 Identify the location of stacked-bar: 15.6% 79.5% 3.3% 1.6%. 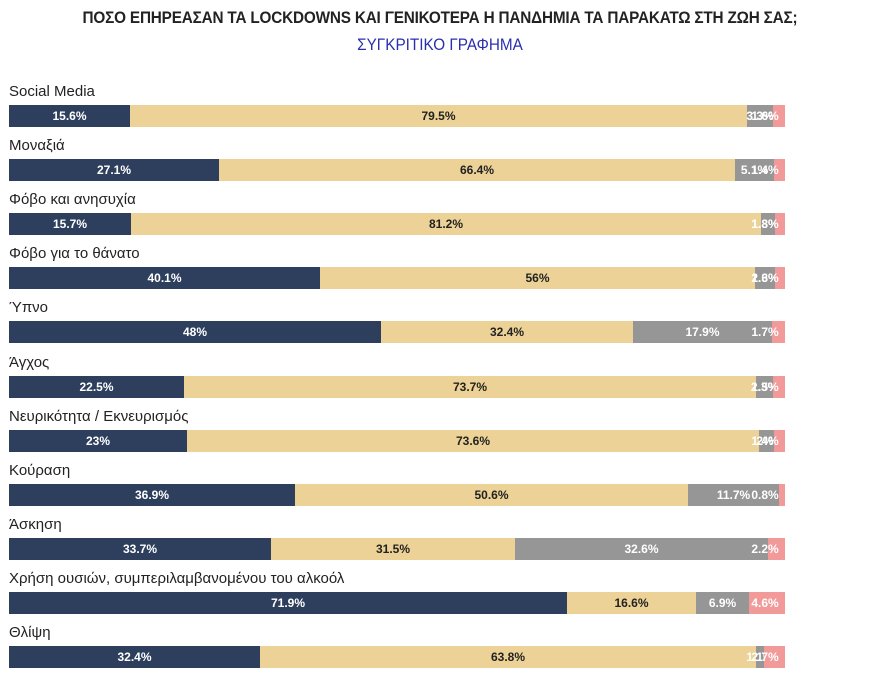
(397, 116).